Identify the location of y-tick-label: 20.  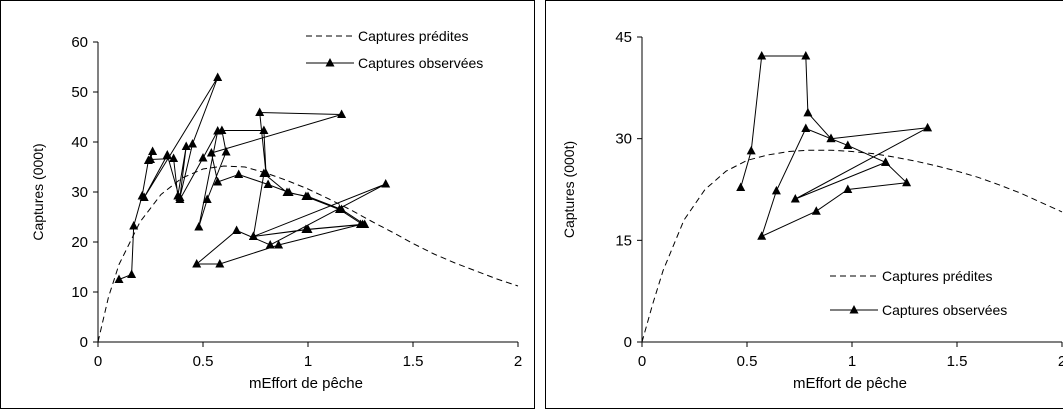
(79, 242).